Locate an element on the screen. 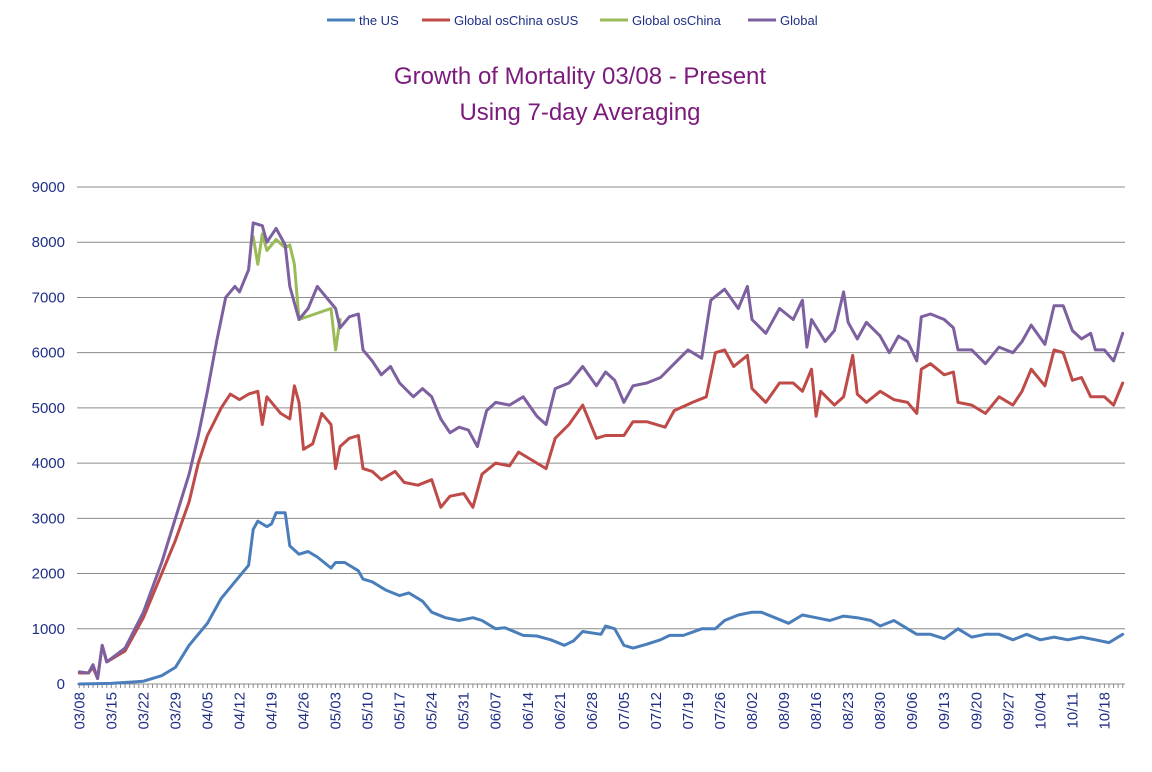 This screenshot has width=1152, height=772. y-tick-label: 1000 is located at coordinates (48, 629).